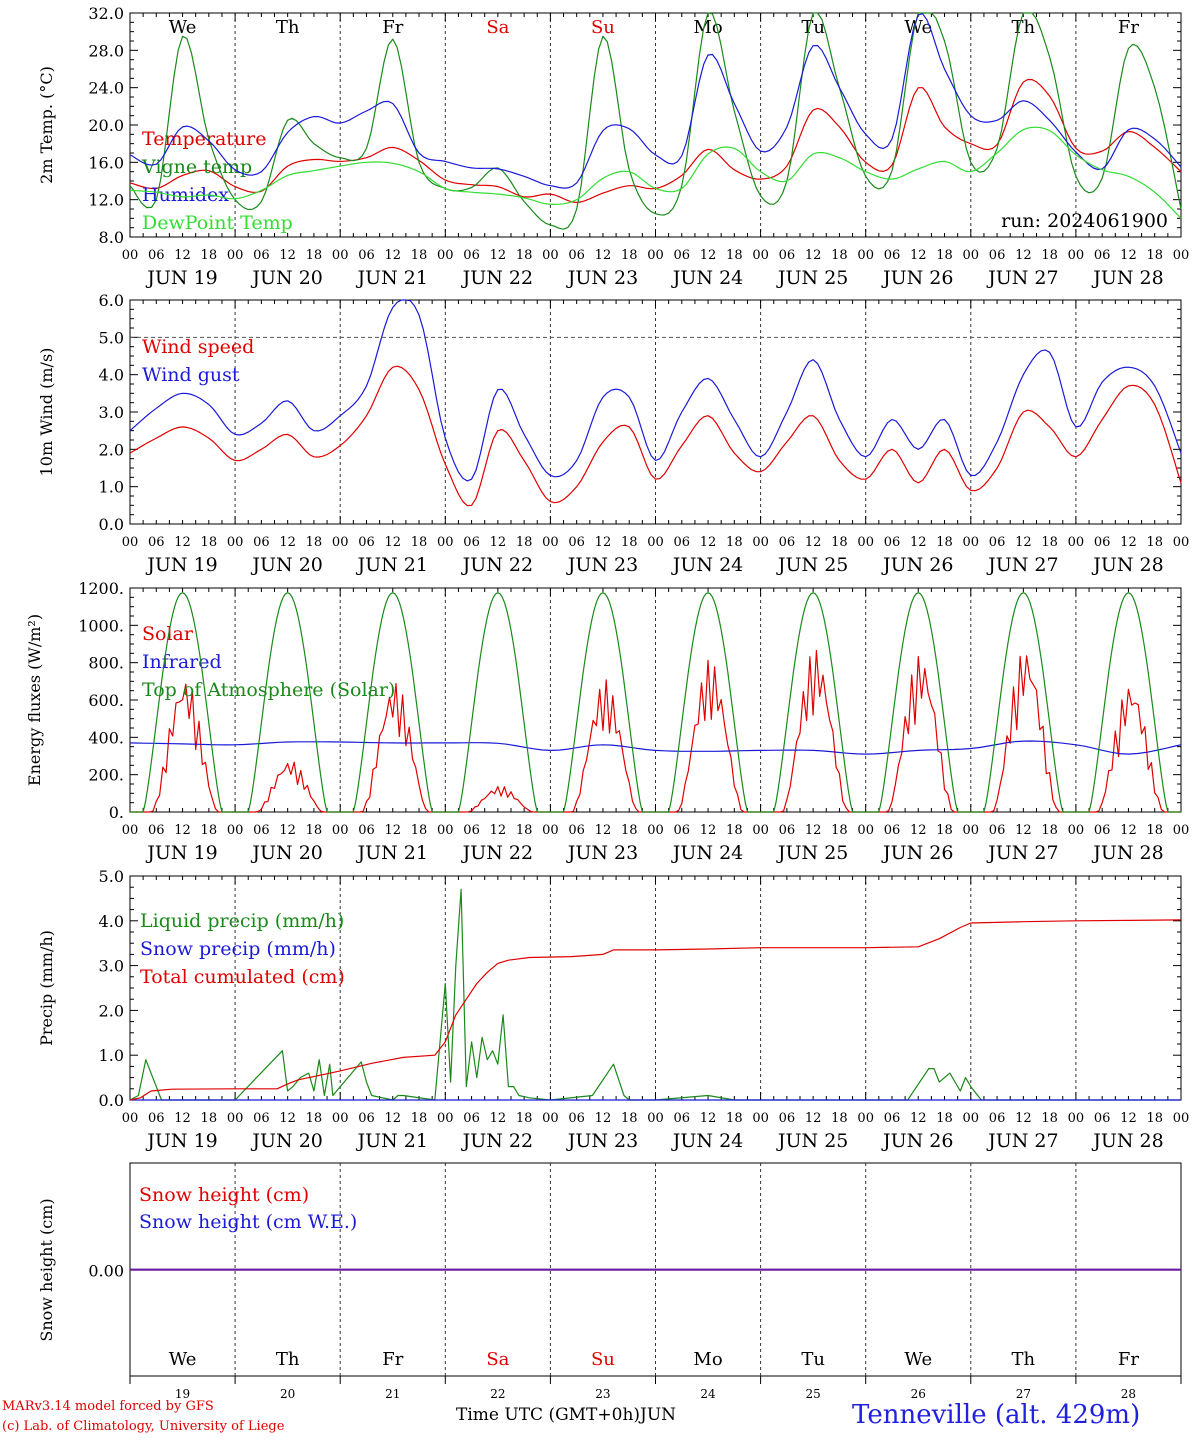 The width and height of the screenshot is (1194, 1440). I want to click on weekday-label: Su, so click(603, 27).